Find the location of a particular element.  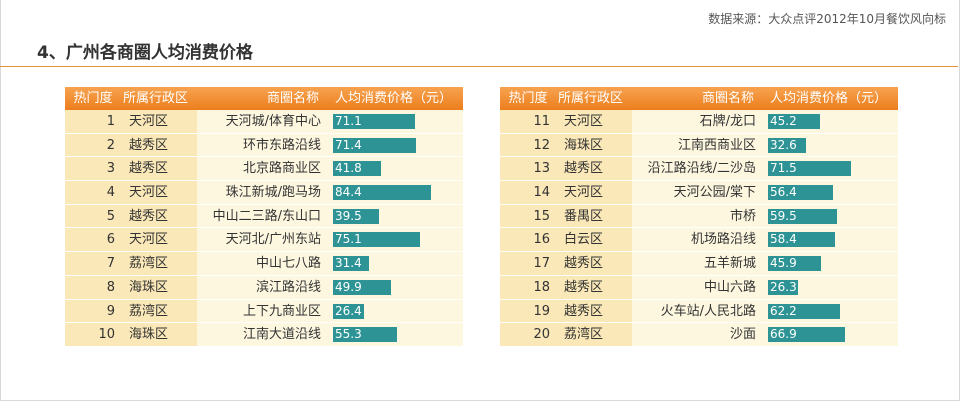

rank-cell: 4 is located at coordinates (93, 192).